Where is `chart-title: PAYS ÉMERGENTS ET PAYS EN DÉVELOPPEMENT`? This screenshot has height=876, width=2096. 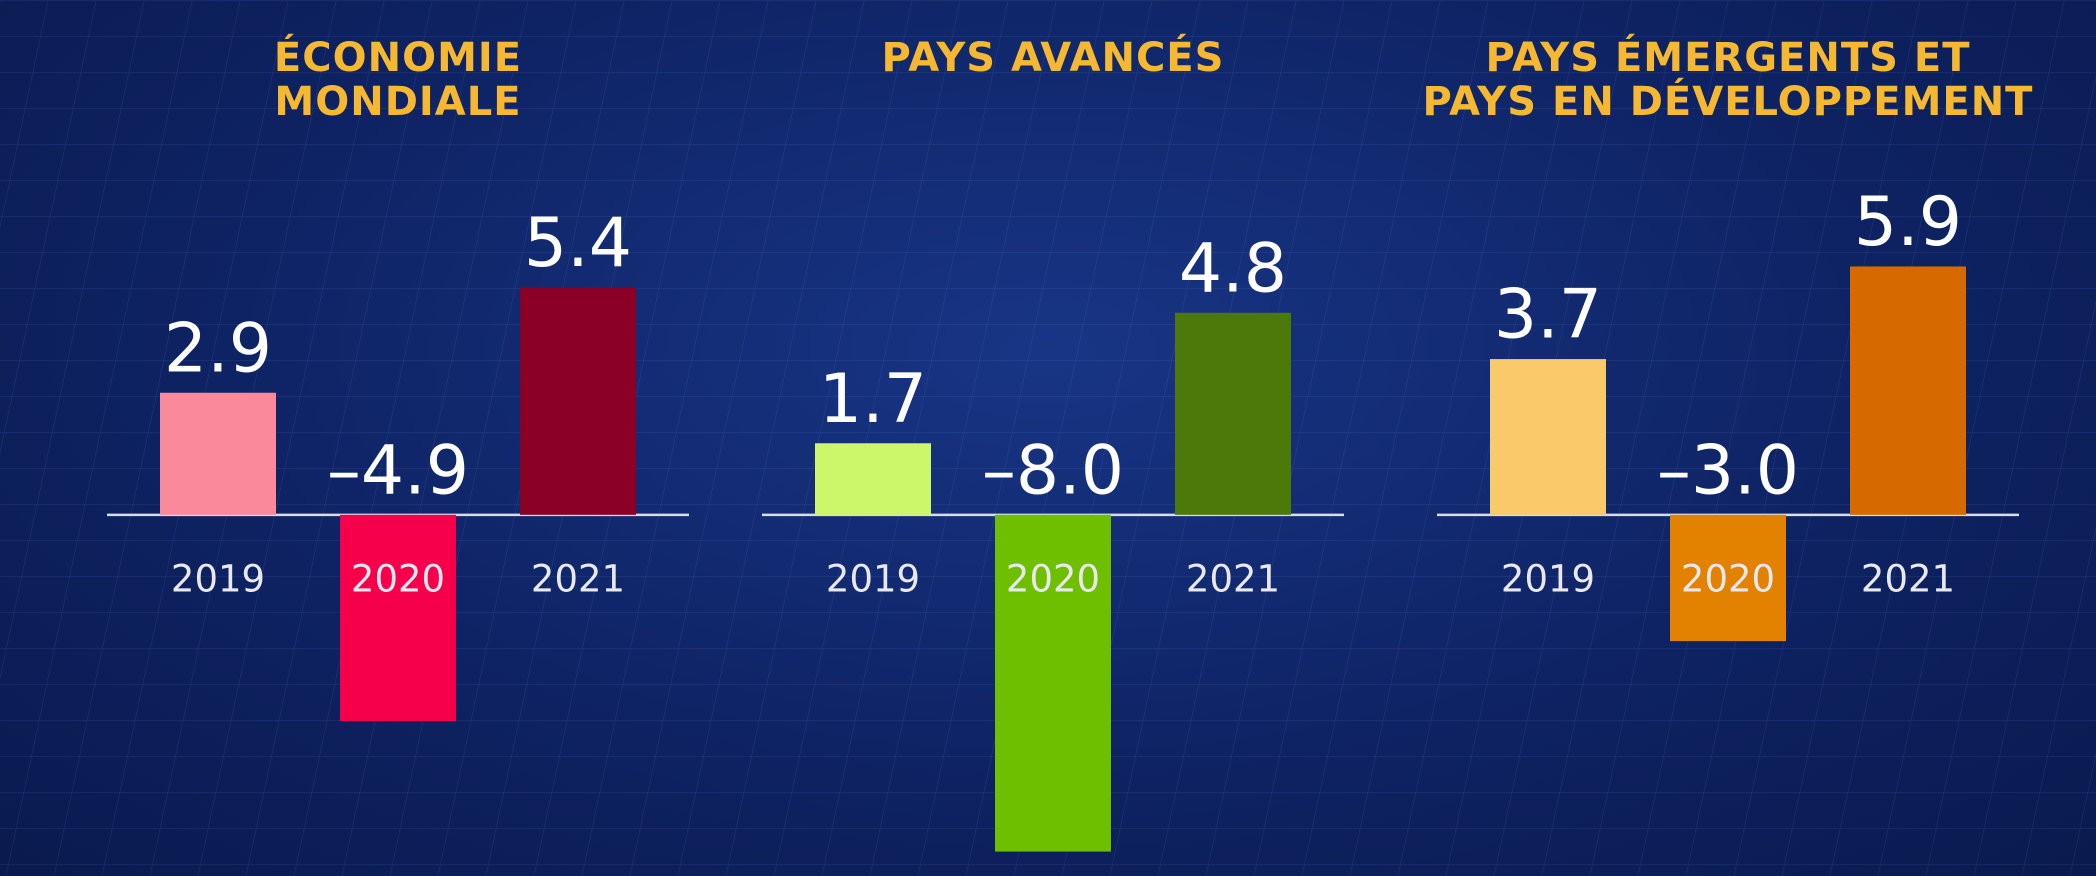 chart-title: PAYS ÉMERGENTS ET PAYS EN DÉVELOPPEMENT is located at coordinates (1728, 80).